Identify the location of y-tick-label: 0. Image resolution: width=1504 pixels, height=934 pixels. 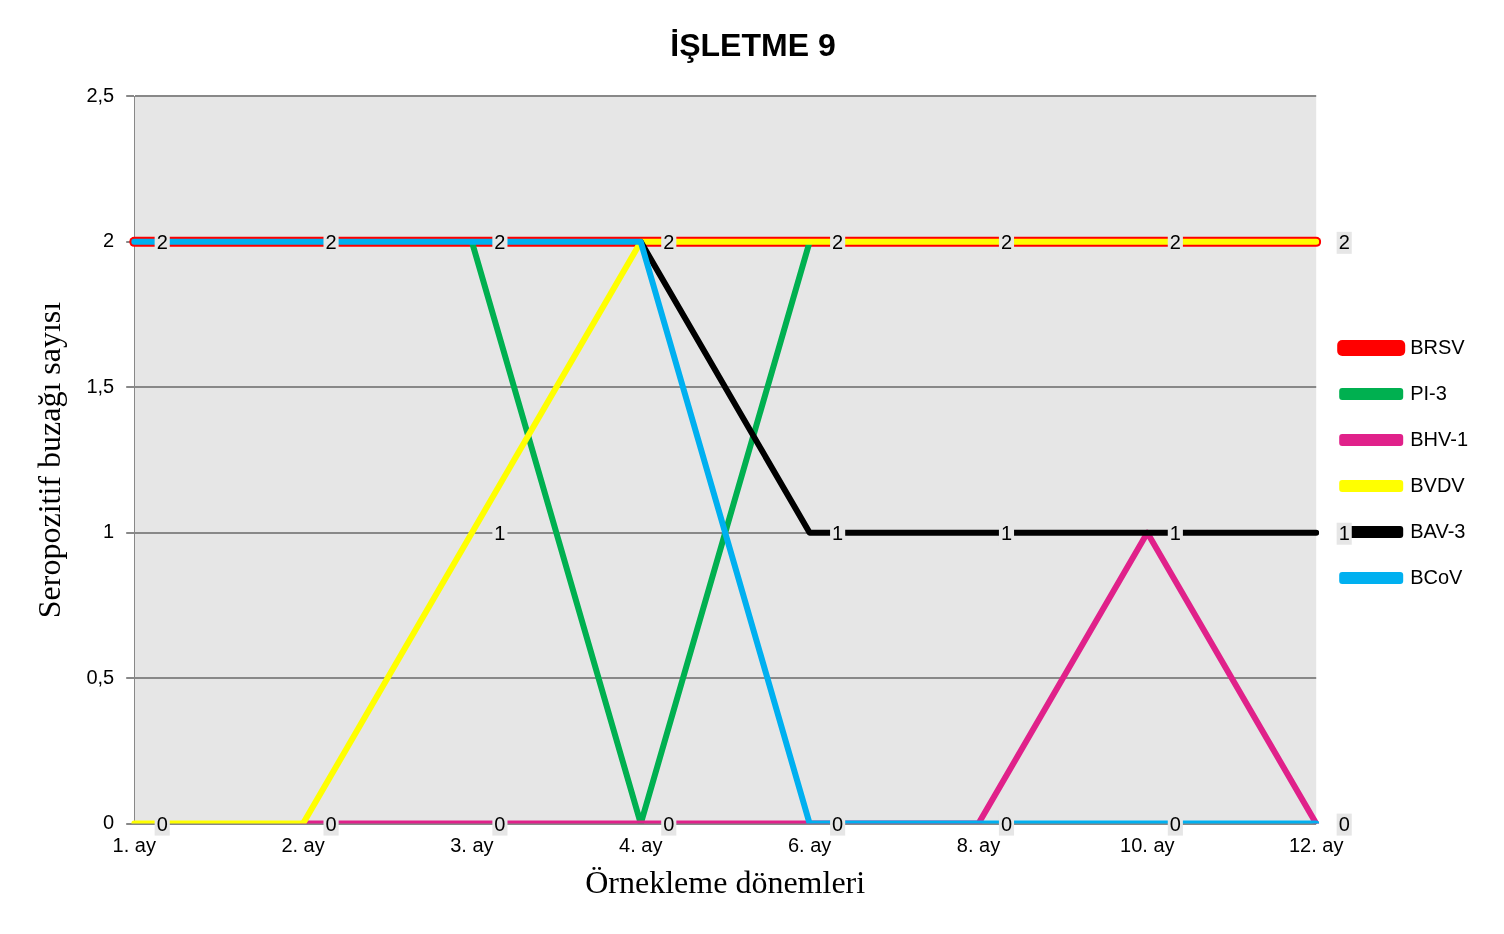
(109, 822).